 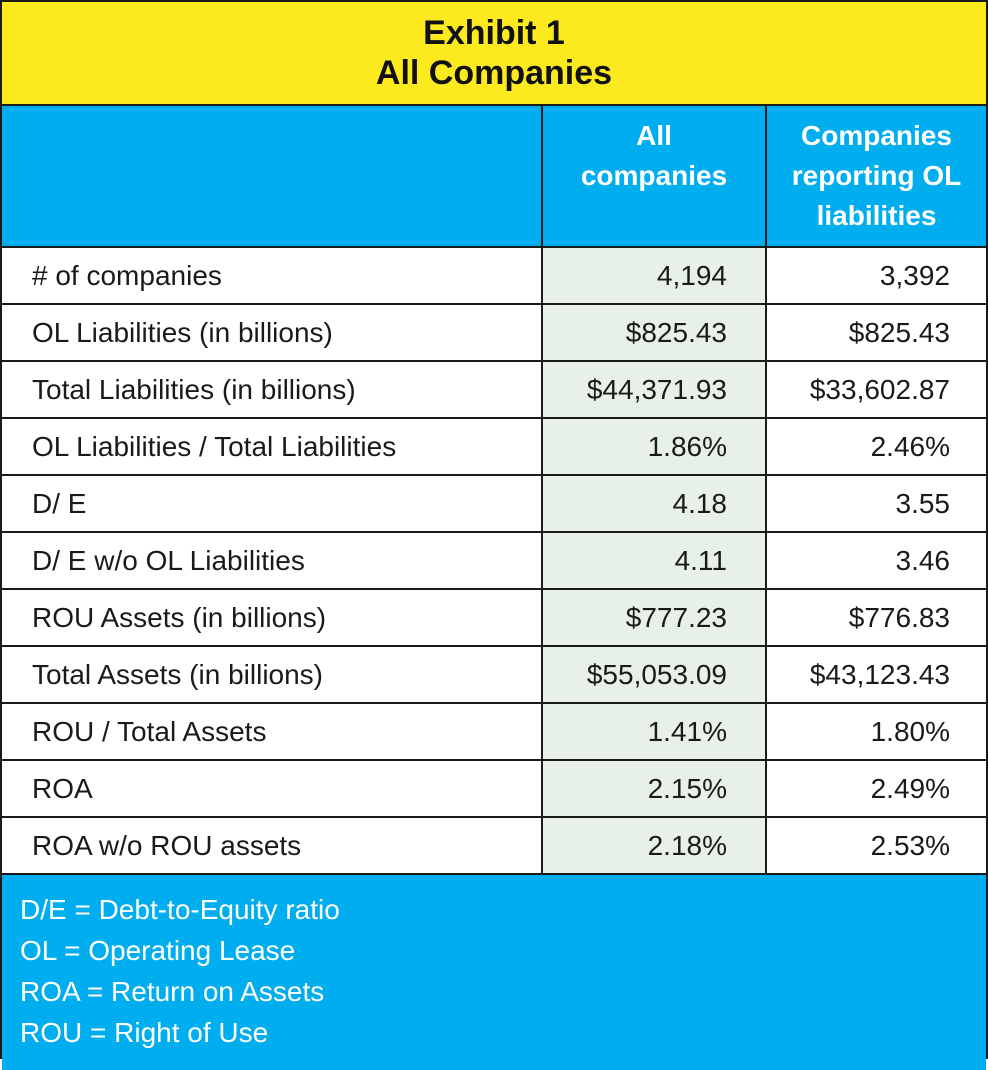 What do you see at coordinates (876, 504) in the screenshot?
I see `cell-ol-companies: 3.55` at bounding box center [876, 504].